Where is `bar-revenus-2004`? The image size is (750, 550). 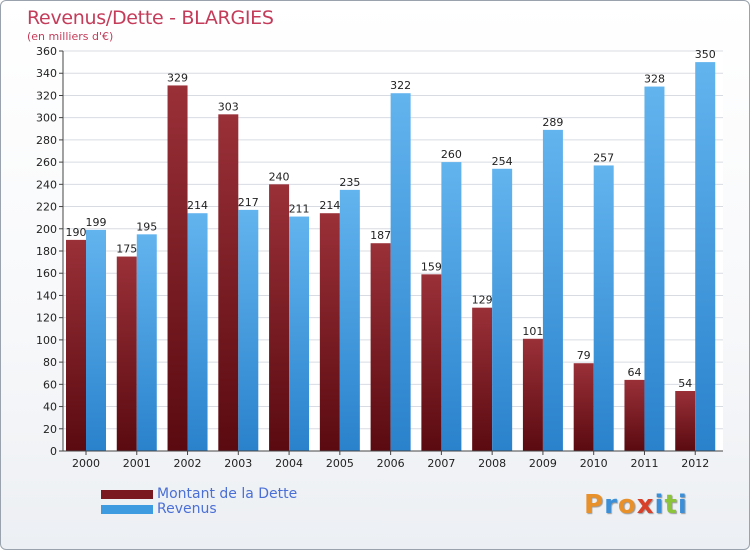 bar-revenus-2004 is located at coordinates (299, 333).